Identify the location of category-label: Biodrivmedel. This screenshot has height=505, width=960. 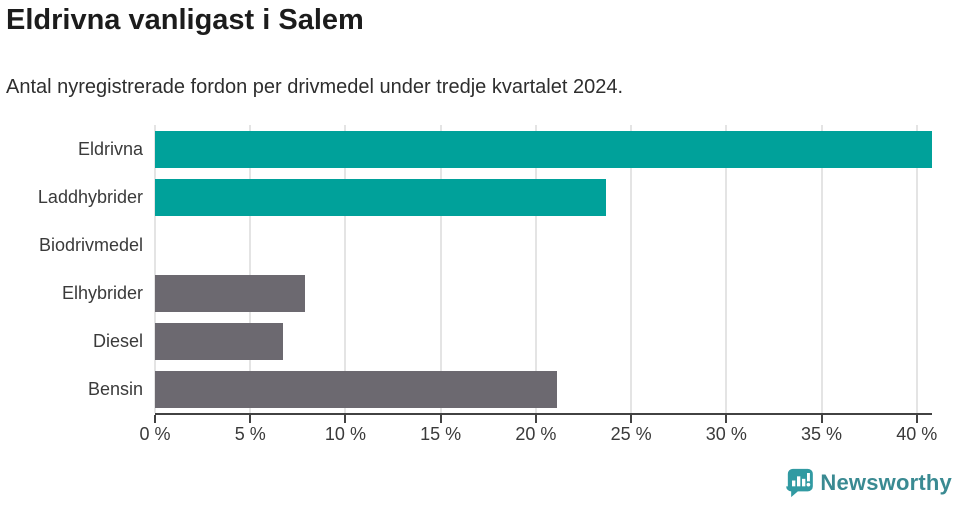
(90, 244).